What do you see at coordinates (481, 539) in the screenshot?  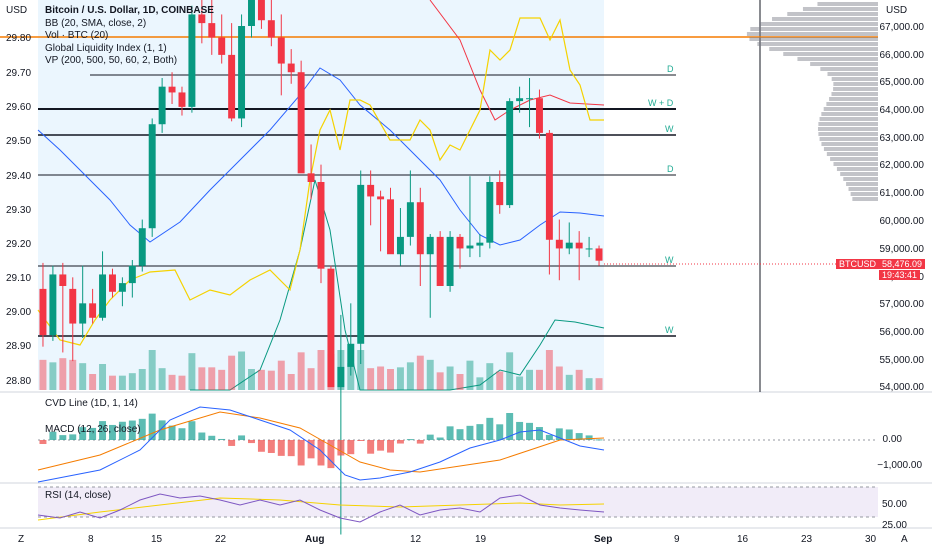 I see `time-axis-tick: 19` at bounding box center [481, 539].